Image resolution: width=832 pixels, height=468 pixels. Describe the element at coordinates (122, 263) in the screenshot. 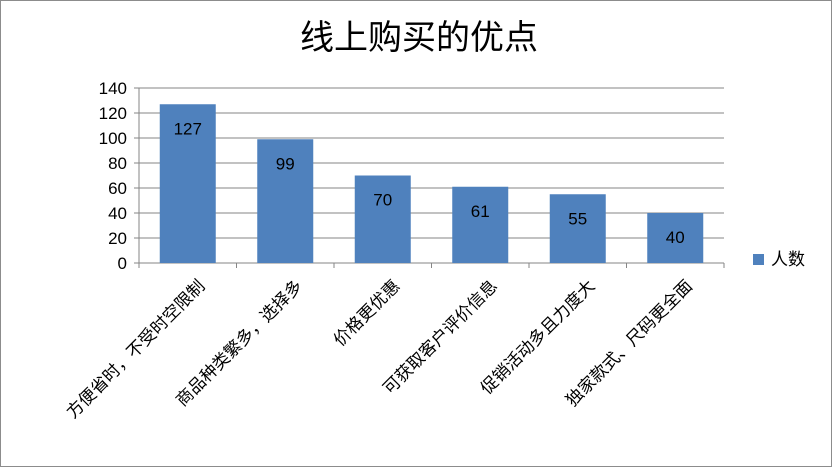

I see `y-tick-label: 0` at that location.